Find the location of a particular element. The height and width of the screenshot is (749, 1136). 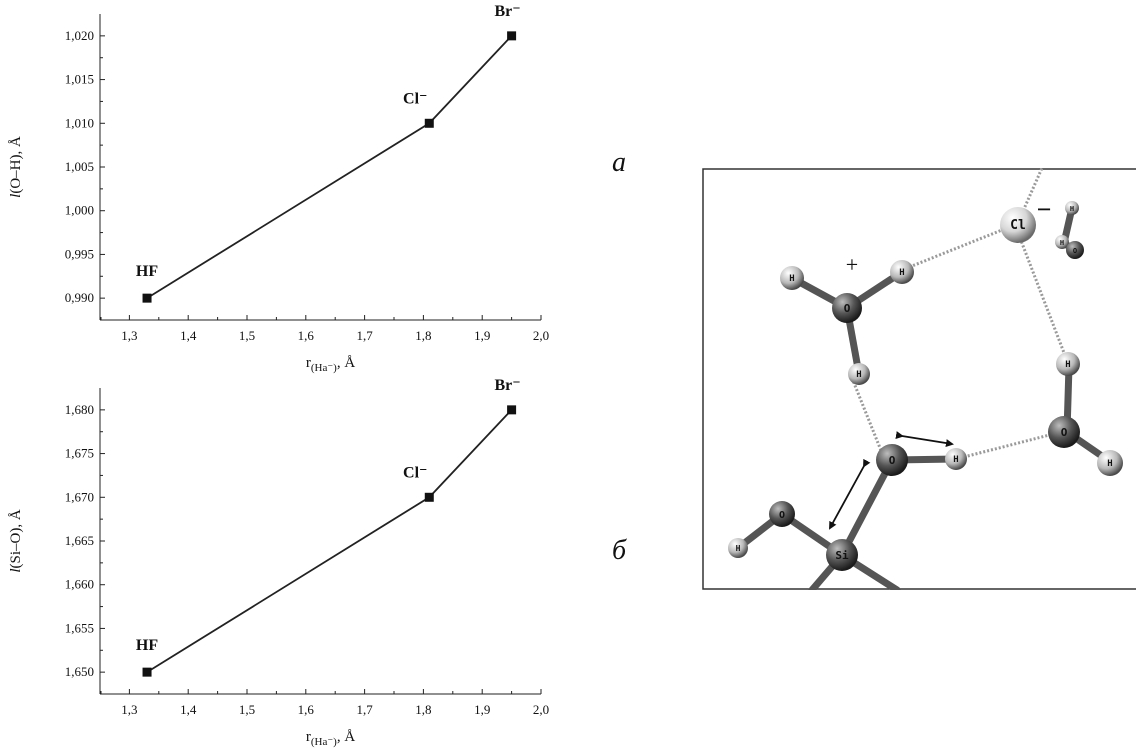

y-tick-label: 1,655 is located at coordinates (79, 627).